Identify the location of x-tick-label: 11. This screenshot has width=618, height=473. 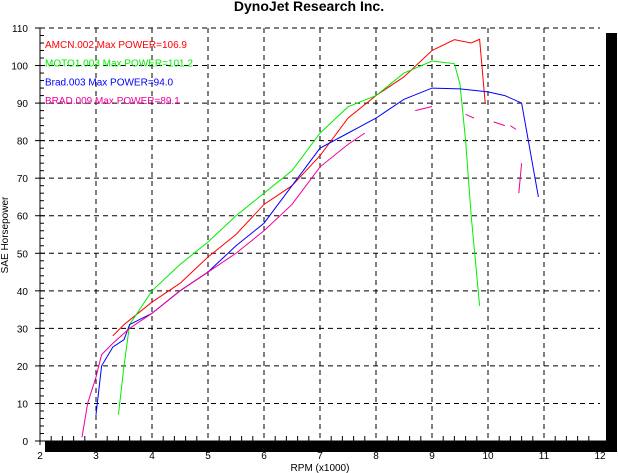
(544, 456).